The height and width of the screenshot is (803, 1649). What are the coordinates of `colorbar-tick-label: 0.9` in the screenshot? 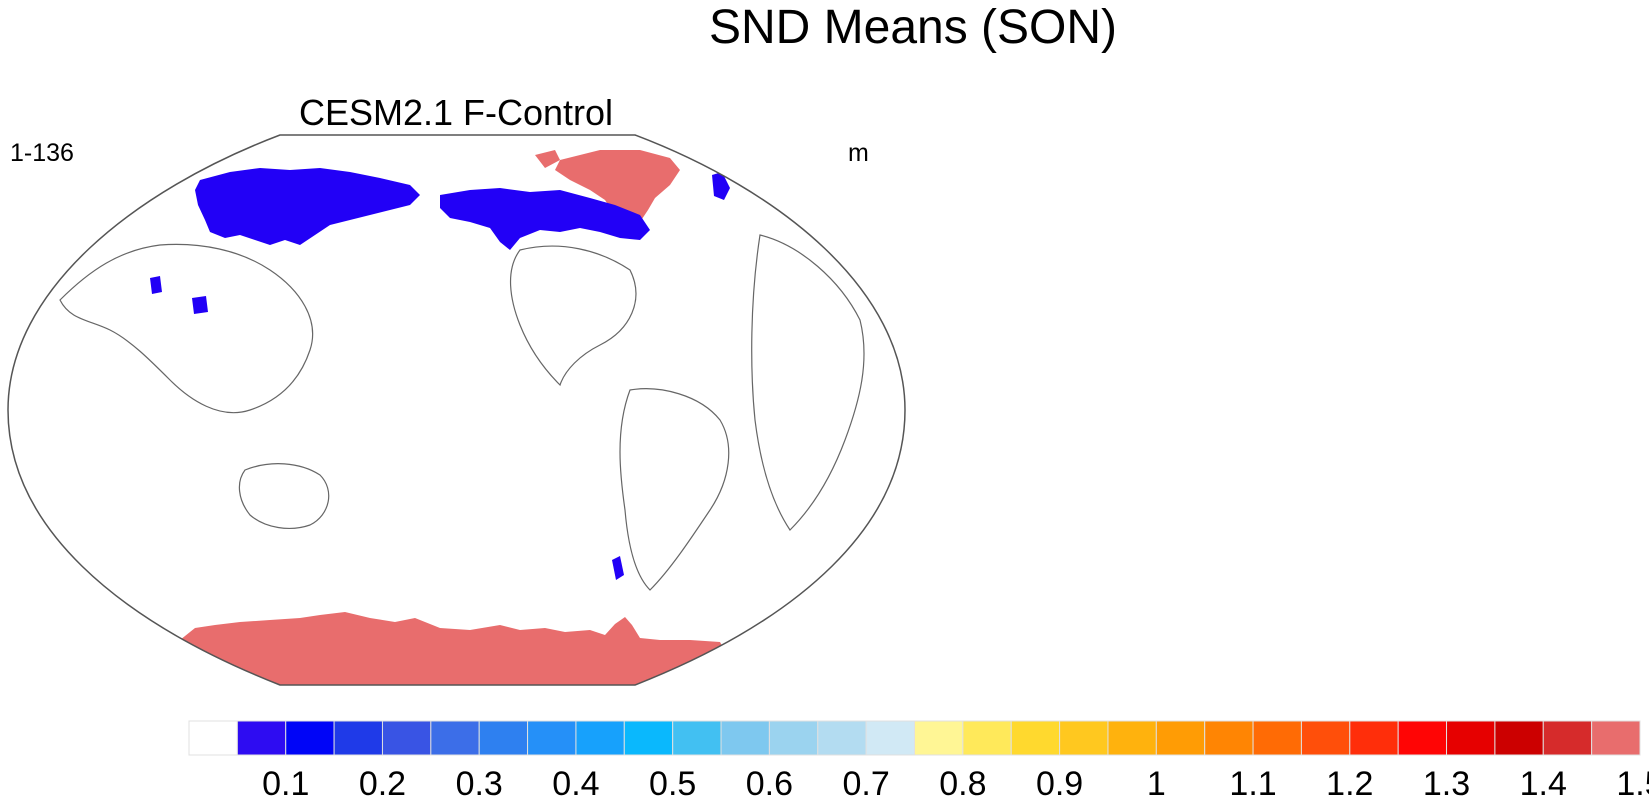 It's located at (1059, 784).